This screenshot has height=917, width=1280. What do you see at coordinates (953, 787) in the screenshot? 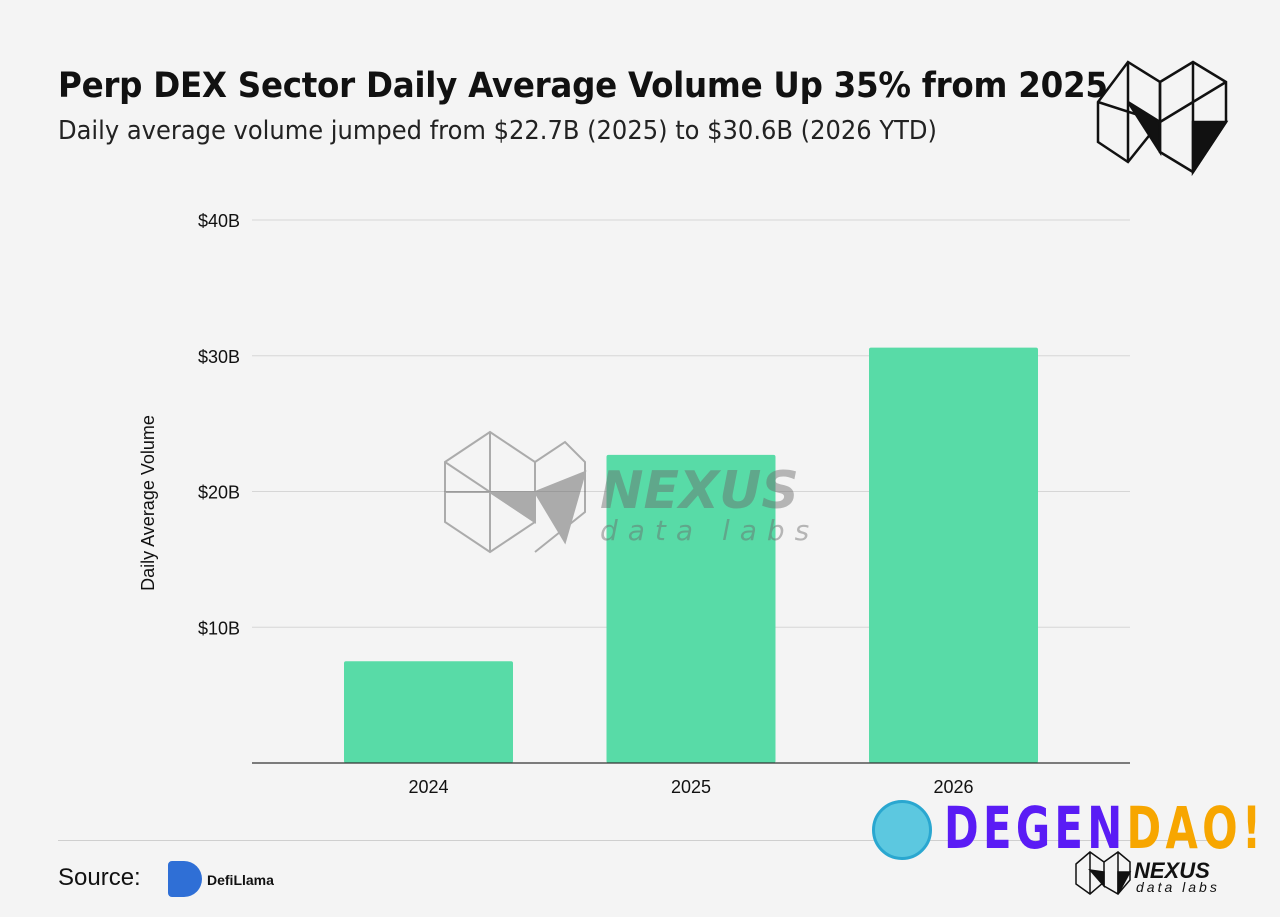
I see `x-tick-label: 2026` at bounding box center [953, 787].